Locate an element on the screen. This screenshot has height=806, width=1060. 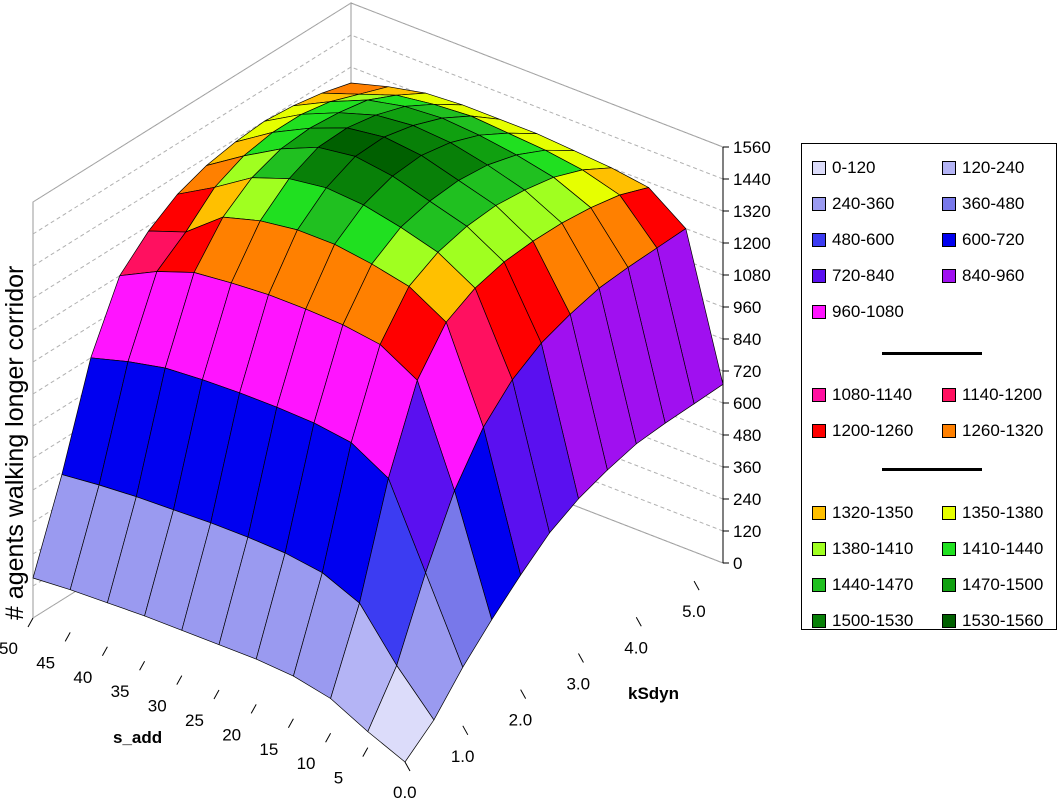
s-add-tick-label: 25 is located at coordinates (194, 720).